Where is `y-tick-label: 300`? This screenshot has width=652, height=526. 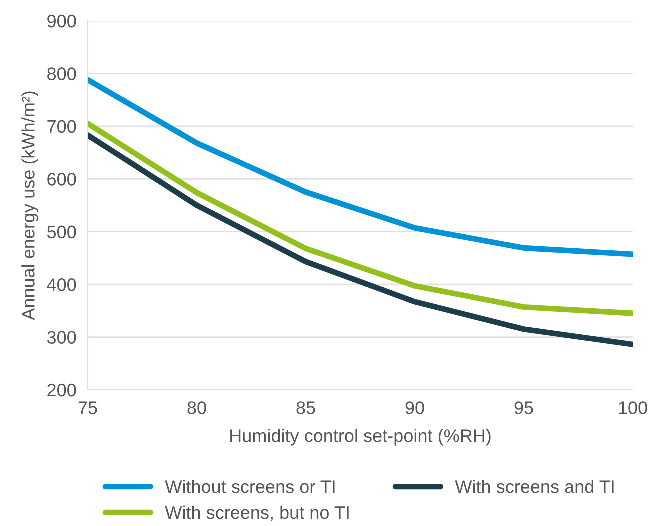 y-tick-label: 300 is located at coordinates (61, 337).